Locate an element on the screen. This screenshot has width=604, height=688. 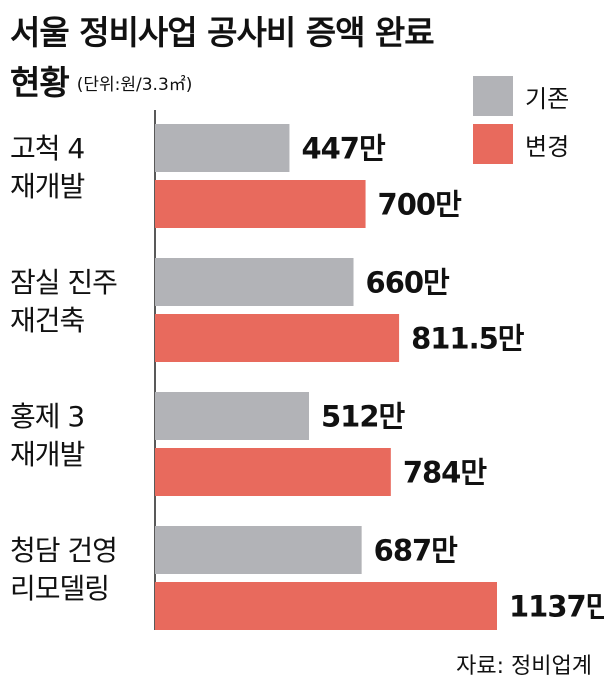
chart-title: 서울 정비사업 공사비 증액 완료 is located at coordinates (222, 30).